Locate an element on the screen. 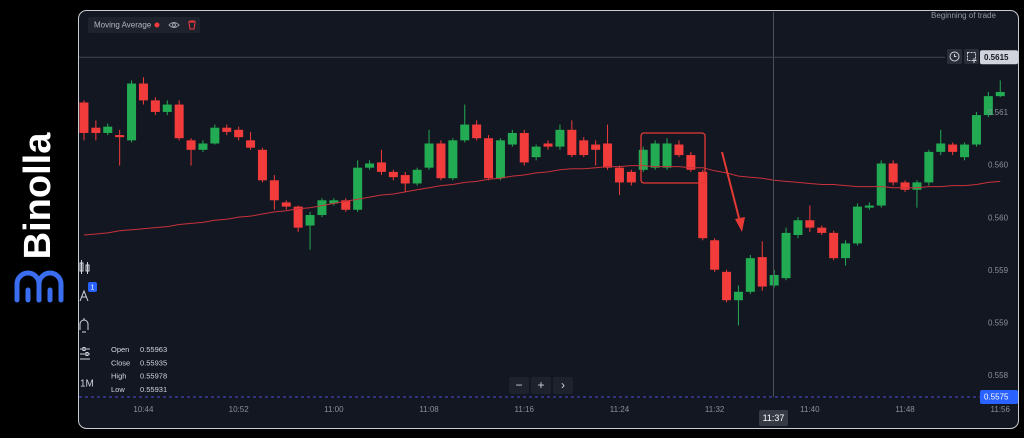 The height and width of the screenshot is (438, 1024). zoom-button-label: − is located at coordinates (518, 385).